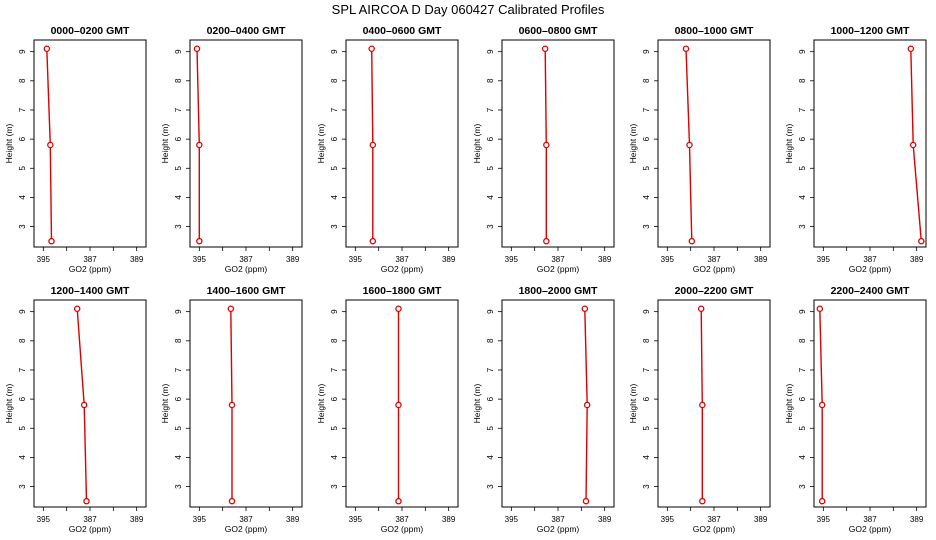 The height and width of the screenshot is (540, 936). I want to click on panel-title: 1800–2000 GMT, so click(558, 291).